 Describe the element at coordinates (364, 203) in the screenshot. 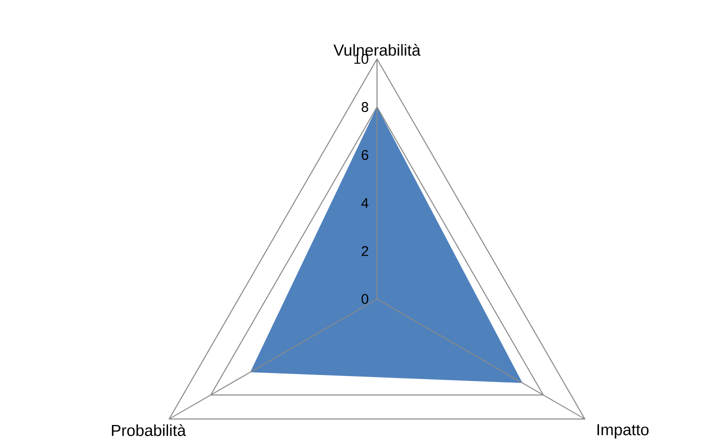

I see `y-tick-label: 4` at that location.